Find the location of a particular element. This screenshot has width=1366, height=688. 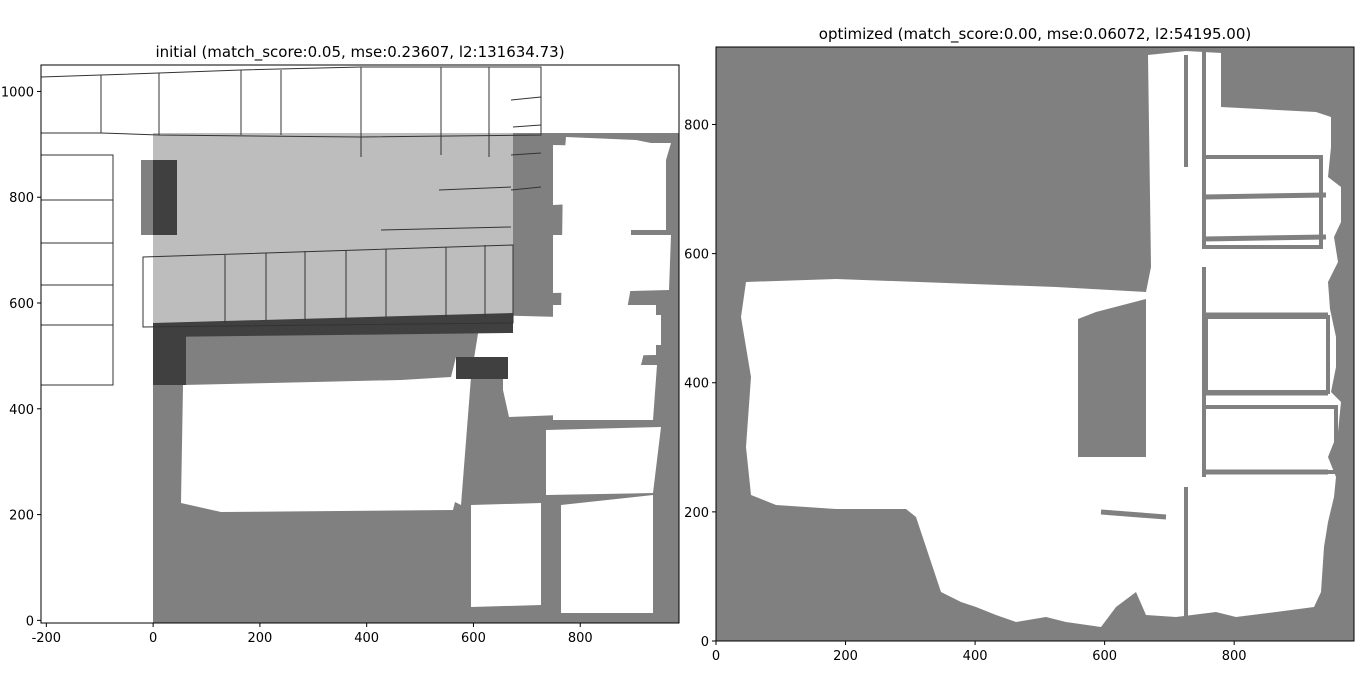

y-tick-label: 1000 is located at coordinates (17, 92).